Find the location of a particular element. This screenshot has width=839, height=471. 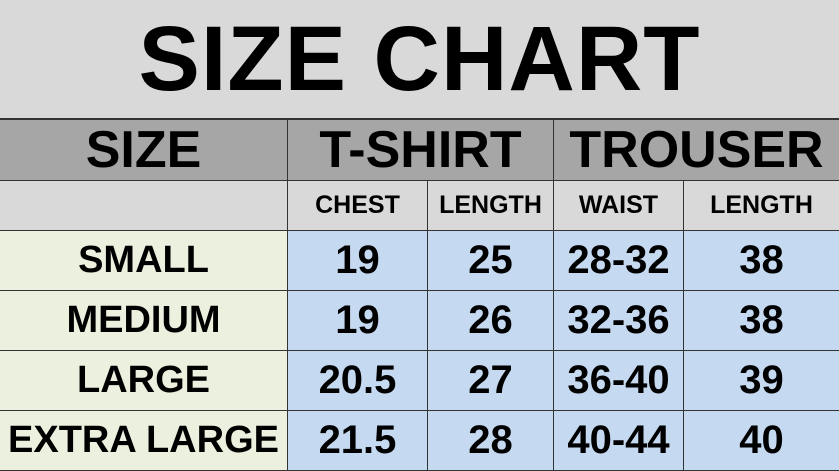

trouser-length-value: 39 is located at coordinates (761, 381).